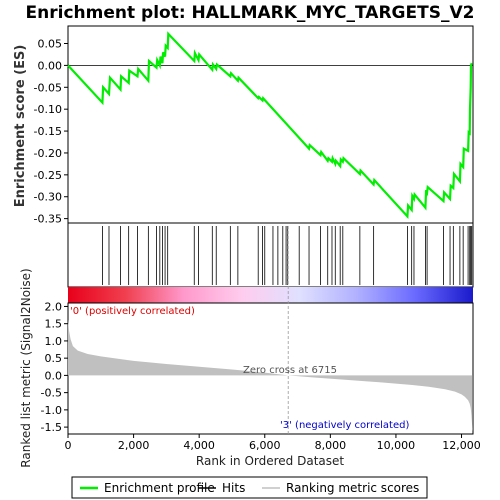  I want to click on es-y-tick-label: -0.10, so click(48, 109).